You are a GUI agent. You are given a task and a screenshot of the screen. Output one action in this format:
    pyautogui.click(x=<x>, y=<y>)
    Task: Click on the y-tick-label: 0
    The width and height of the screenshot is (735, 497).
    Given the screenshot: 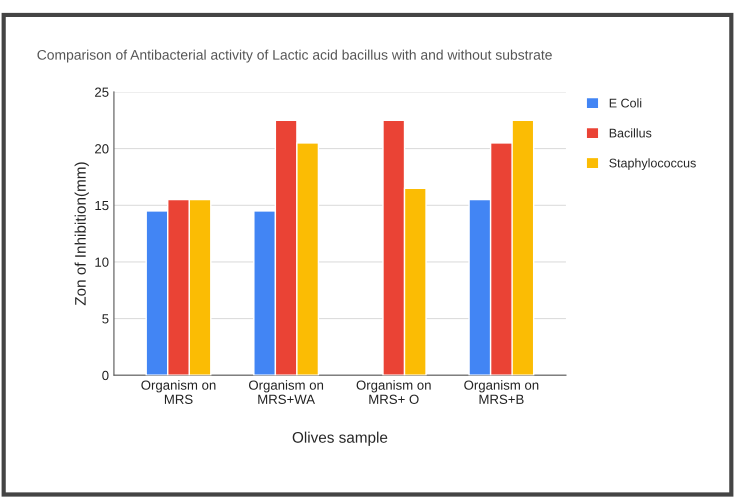 What is the action you would take?
    pyautogui.click(x=105, y=375)
    